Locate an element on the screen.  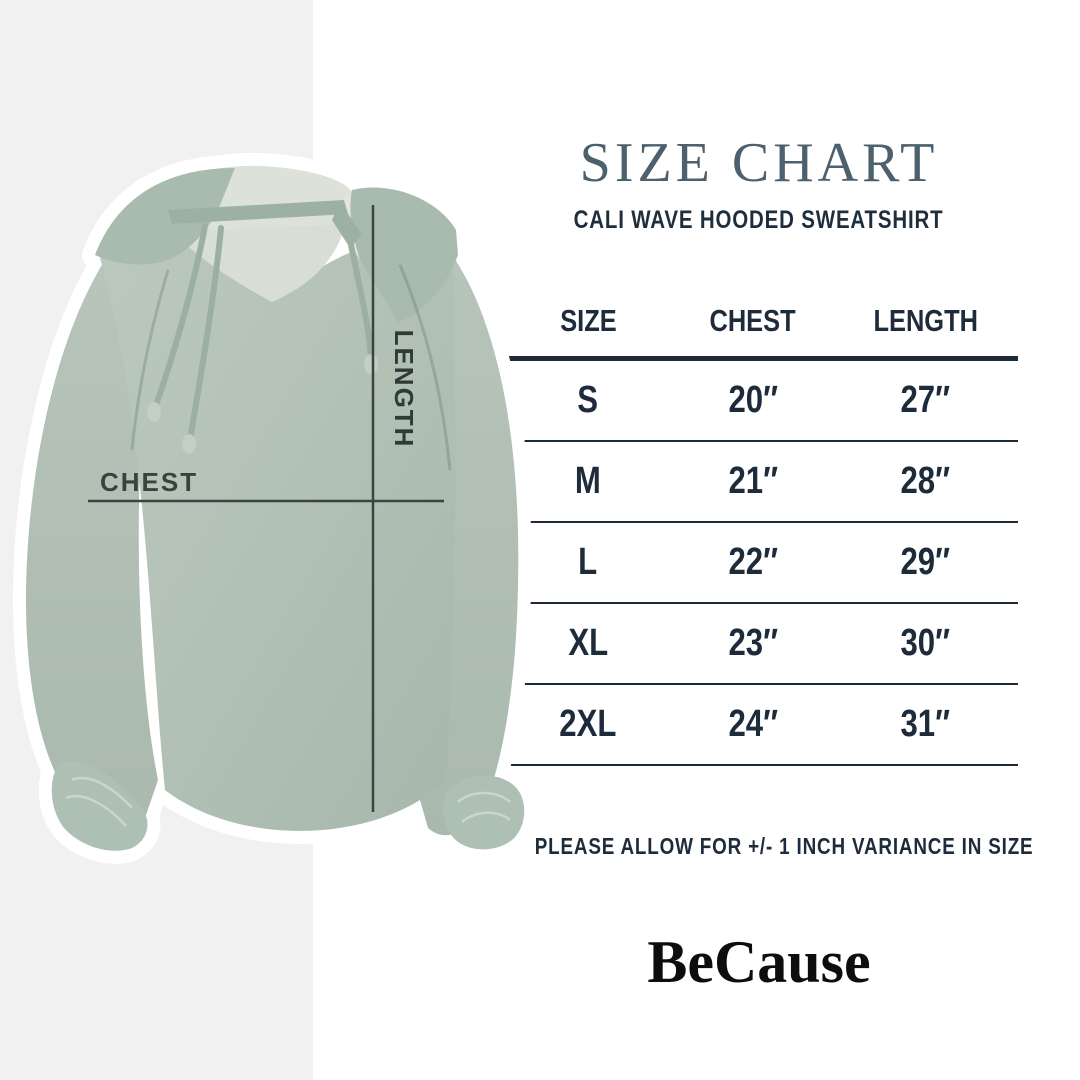
size-table-header: SIZE CHEST LENGTH is located at coordinates (760, 323).